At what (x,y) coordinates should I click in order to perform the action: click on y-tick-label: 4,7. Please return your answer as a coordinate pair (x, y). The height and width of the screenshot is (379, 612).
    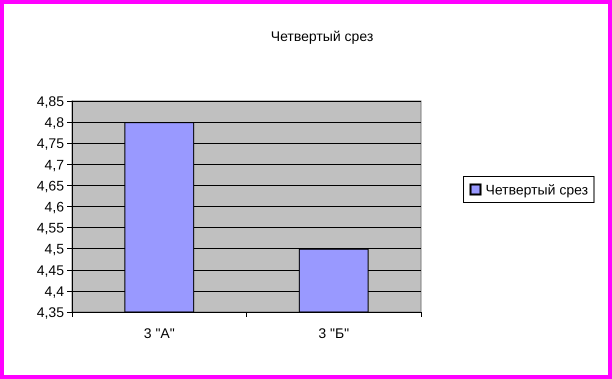
    Looking at the image, I should click on (54, 164).